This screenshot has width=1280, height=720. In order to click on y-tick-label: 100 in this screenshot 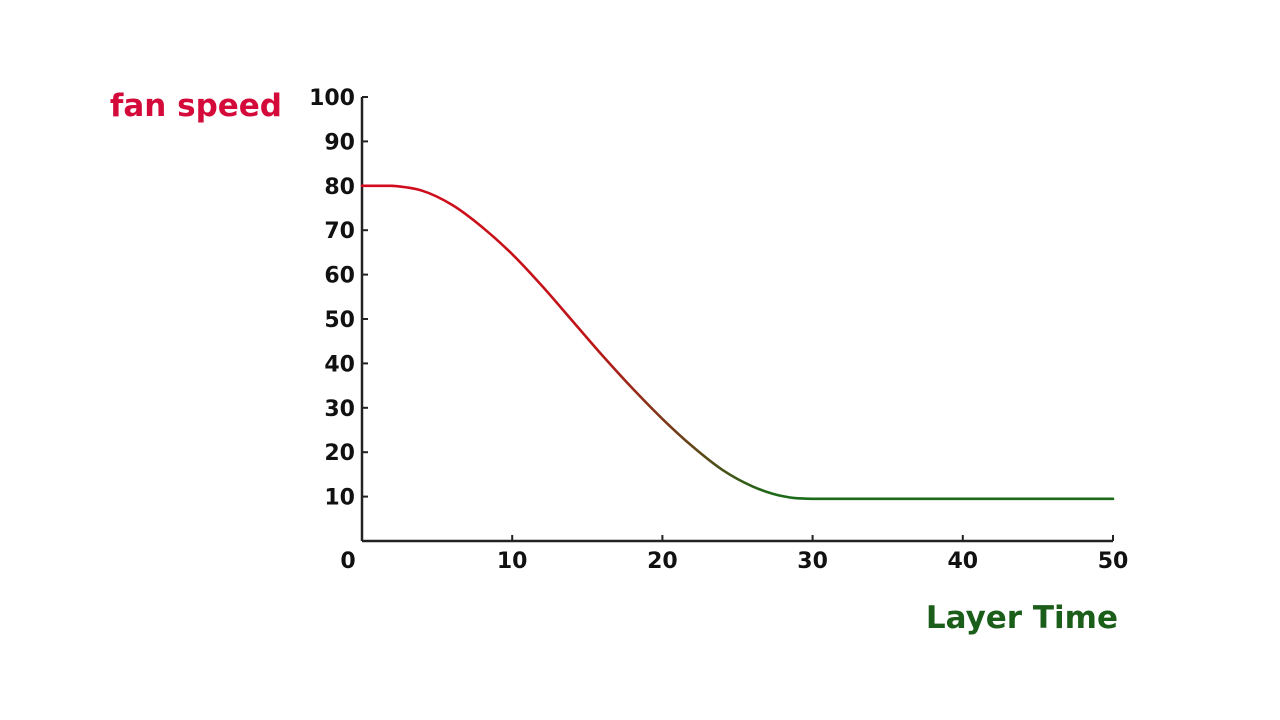, I will do `click(332, 98)`.